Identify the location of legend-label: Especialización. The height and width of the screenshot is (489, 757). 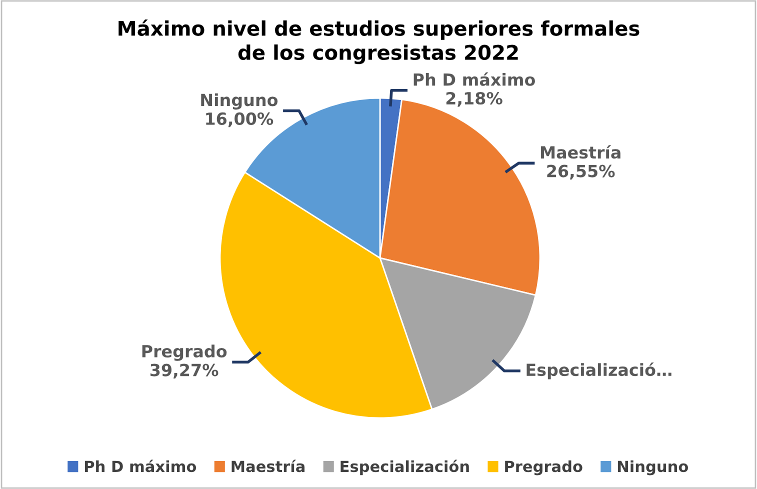
(404, 468).